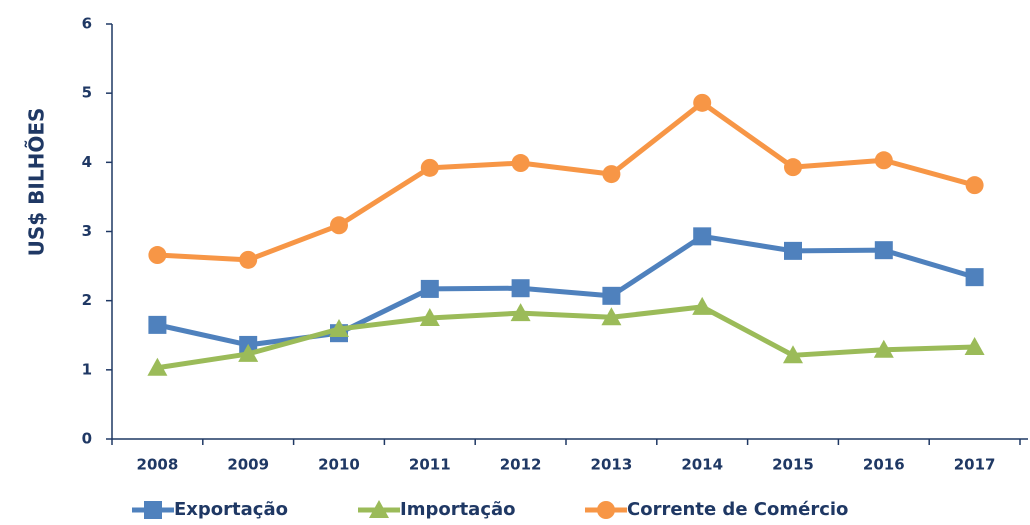 The height and width of the screenshot is (525, 1030). Describe the element at coordinates (521, 465) in the screenshot. I see `x-tick-label: 2012` at that location.